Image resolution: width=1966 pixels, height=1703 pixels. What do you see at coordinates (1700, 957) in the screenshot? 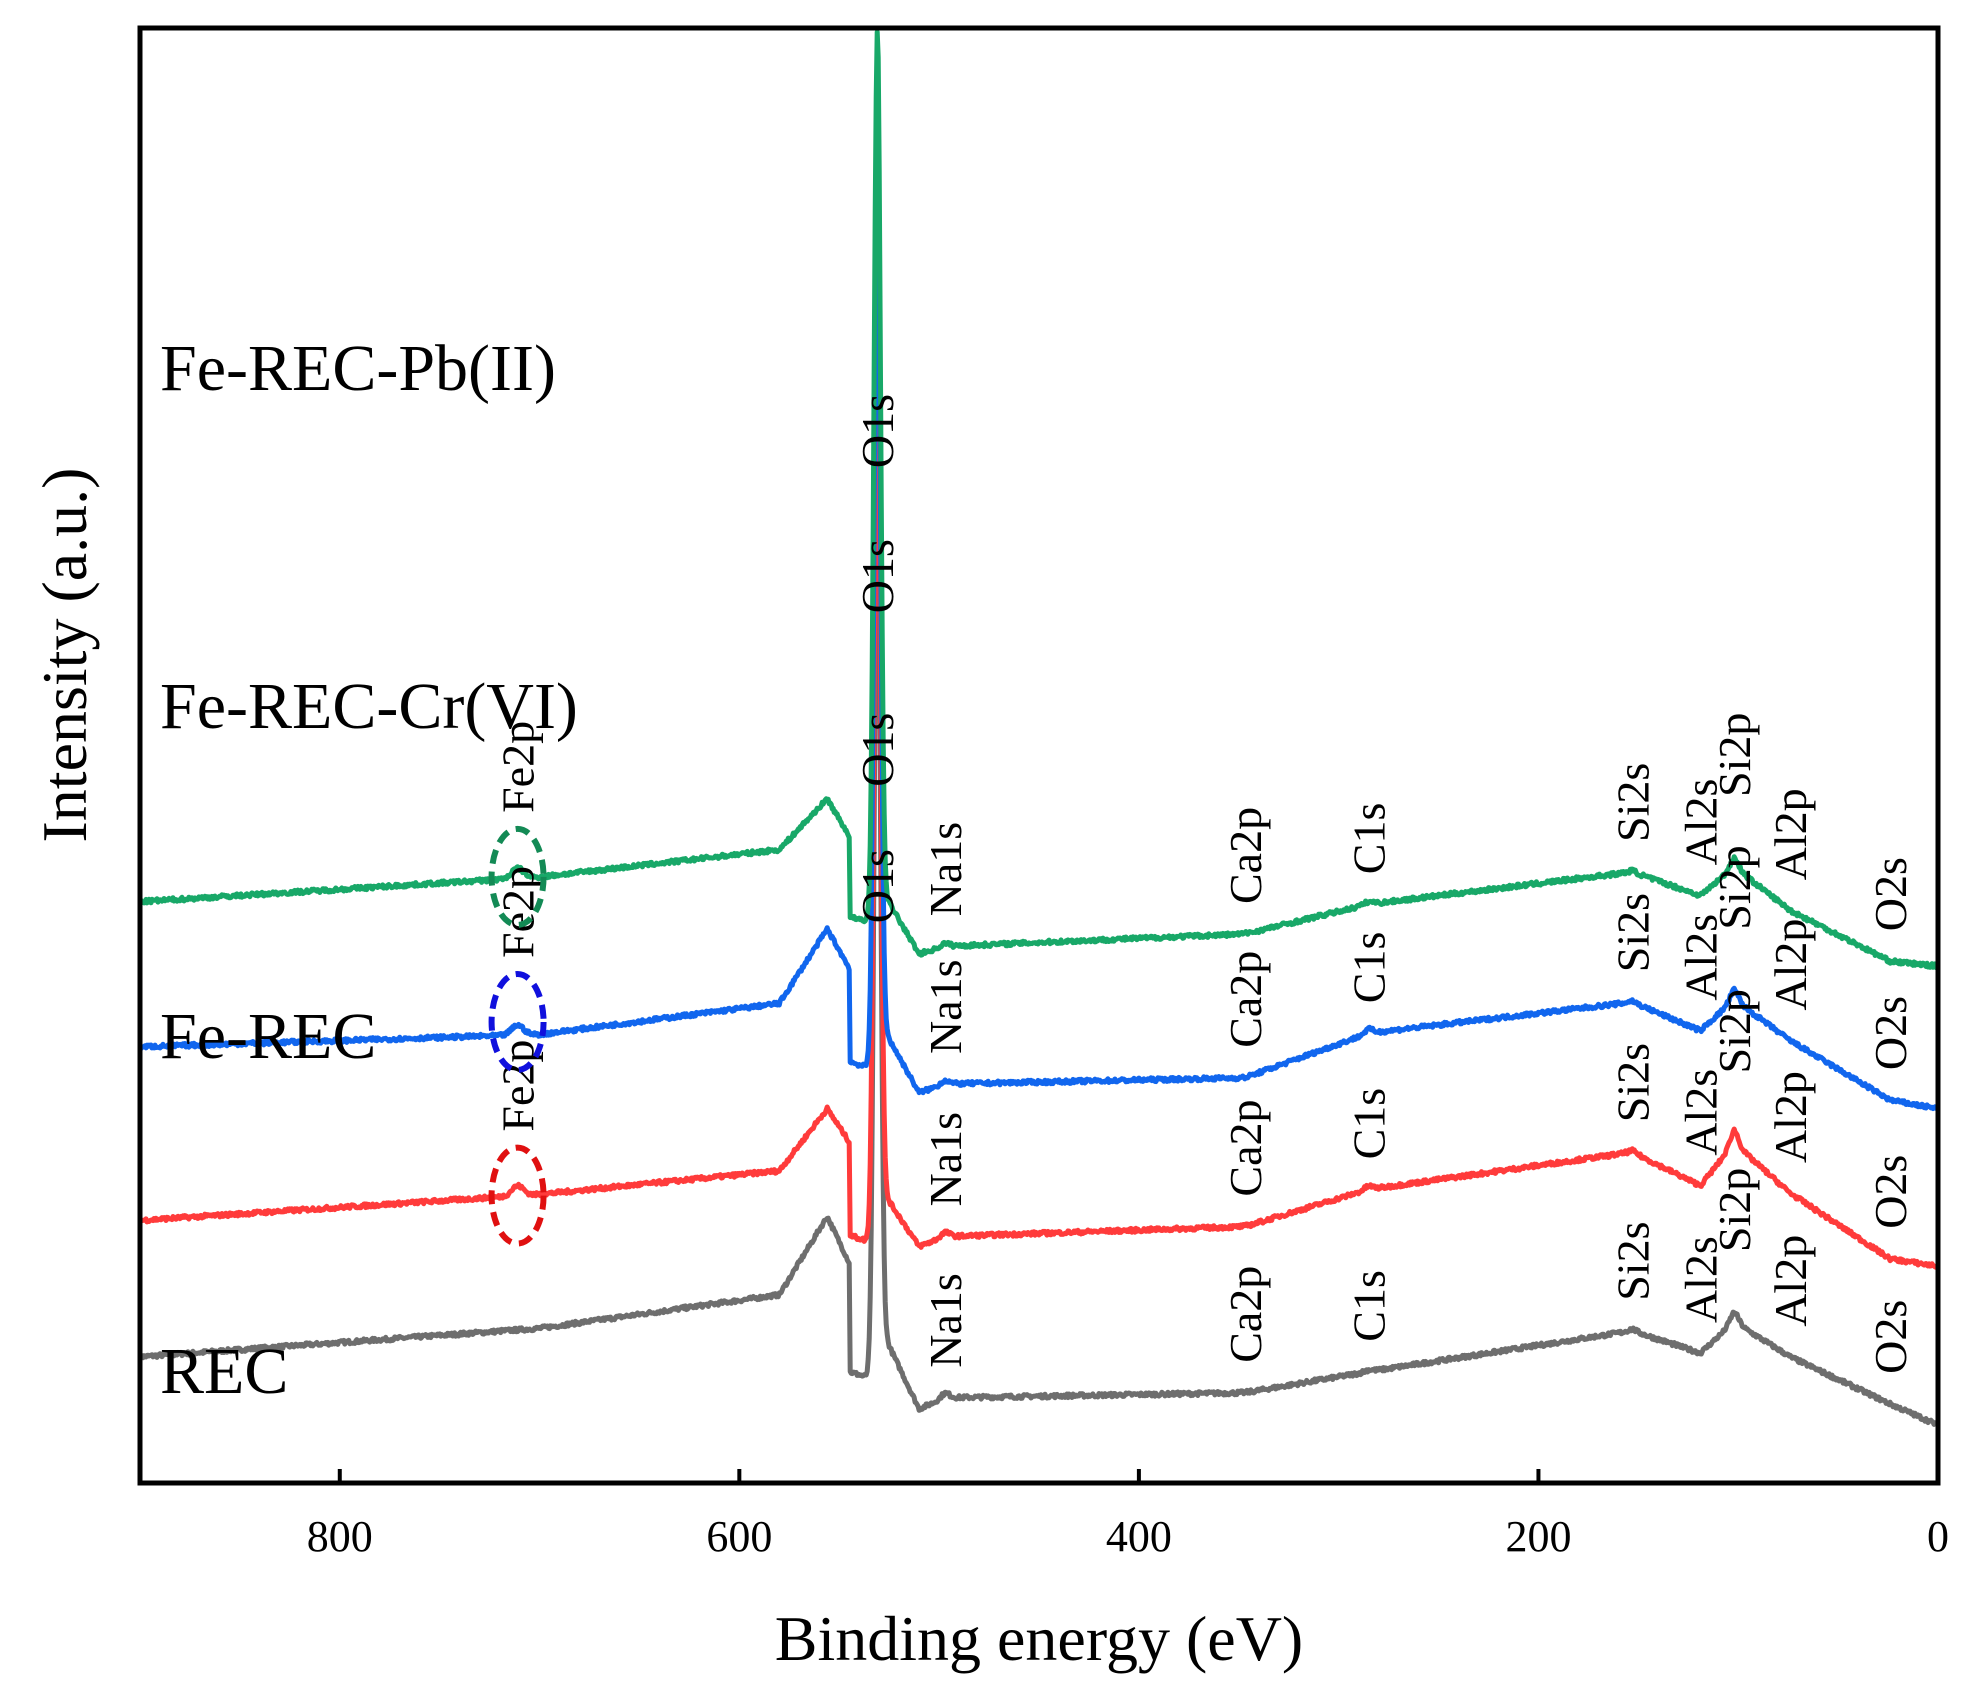
I see `peak-label-Al2s-2: Al2s` at bounding box center [1700, 957].